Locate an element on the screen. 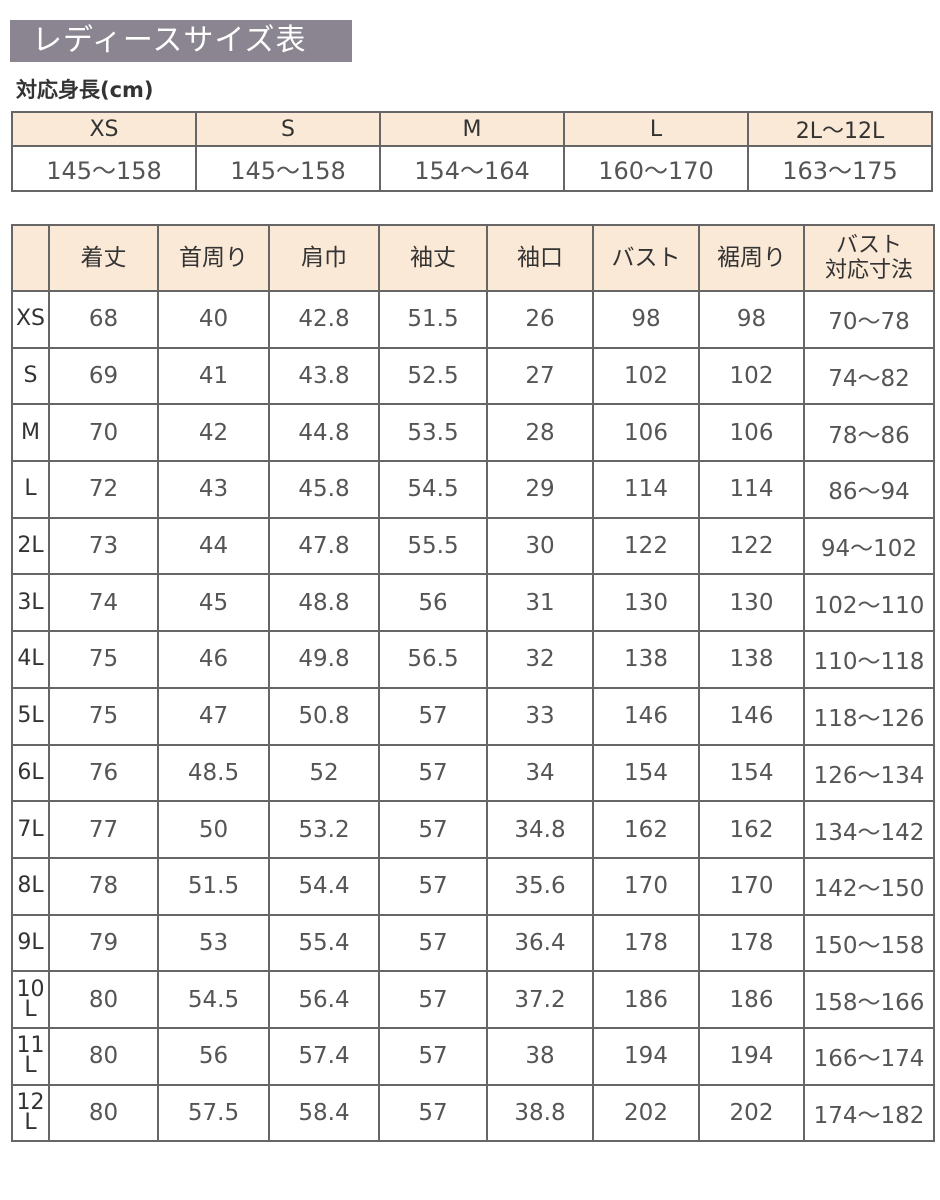 The height and width of the screenshot is (1200, 940). table-cell: 86～94 is located at coordinates (869, 489).